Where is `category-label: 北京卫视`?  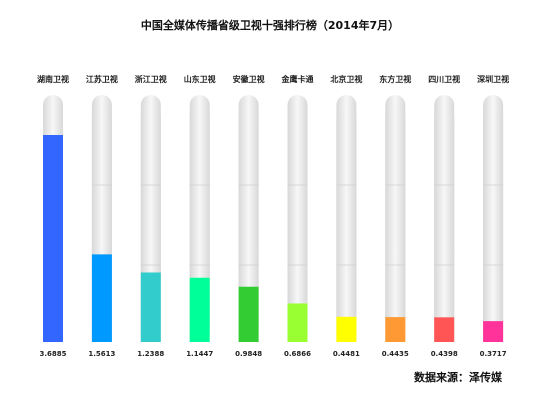 category-label: 北京卫视 is located at coordinates (346, 79).